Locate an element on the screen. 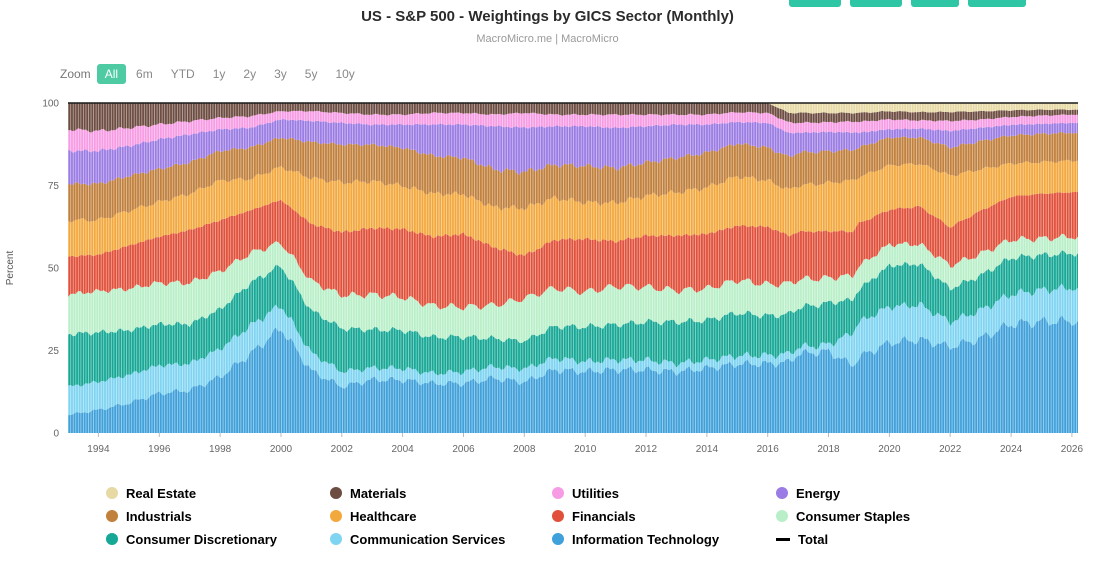 This screenshot has width=1095, height=562. legend-label: Information Technology is located at coordinates (646, 539).